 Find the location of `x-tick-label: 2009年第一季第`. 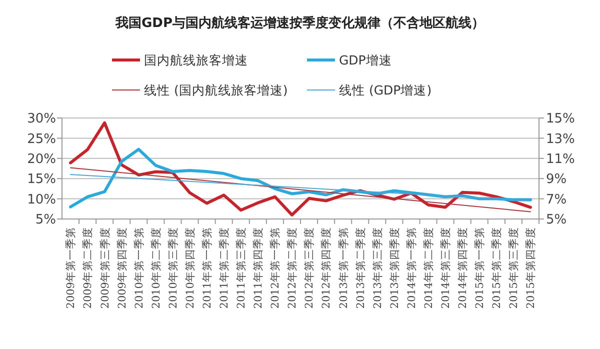

x-tick-label: 2009年第一季第 is located at coordinates (71, 268).